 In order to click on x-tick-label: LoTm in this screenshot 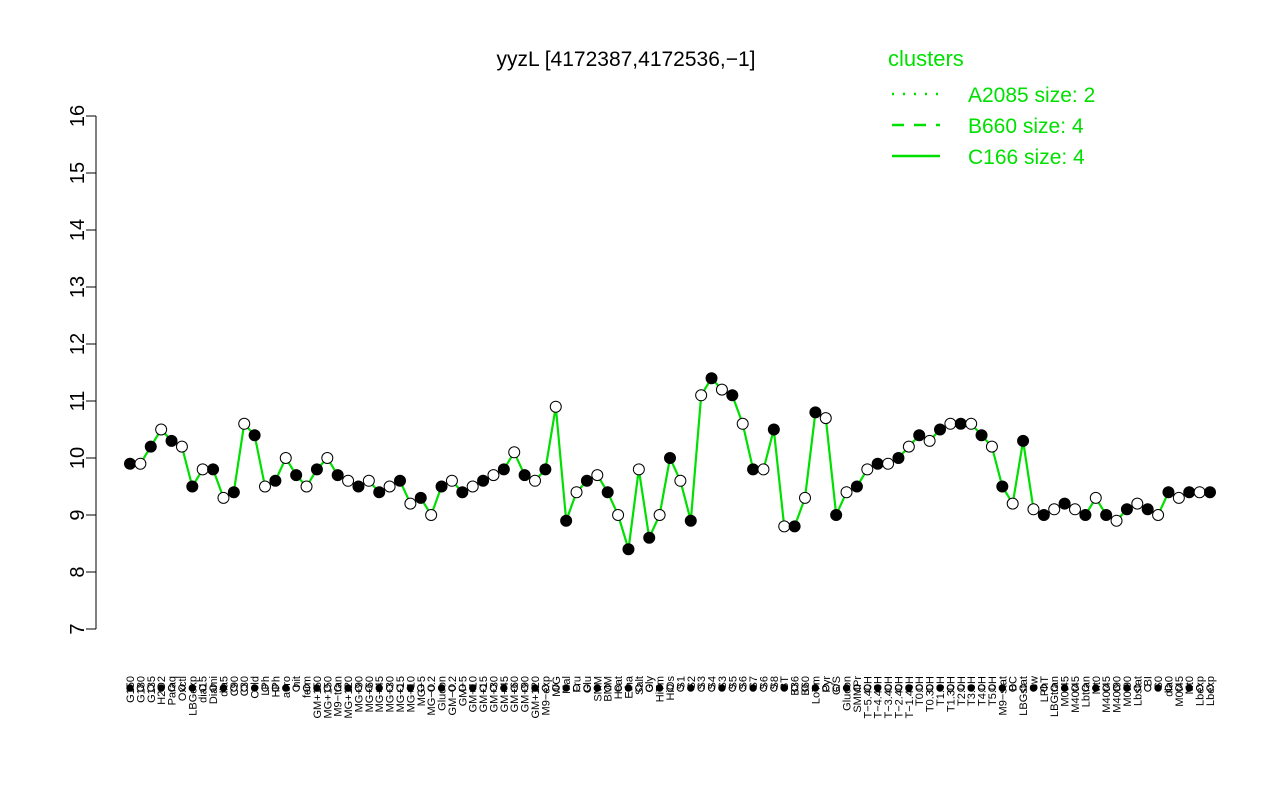, I will do `click(816, 690)`.